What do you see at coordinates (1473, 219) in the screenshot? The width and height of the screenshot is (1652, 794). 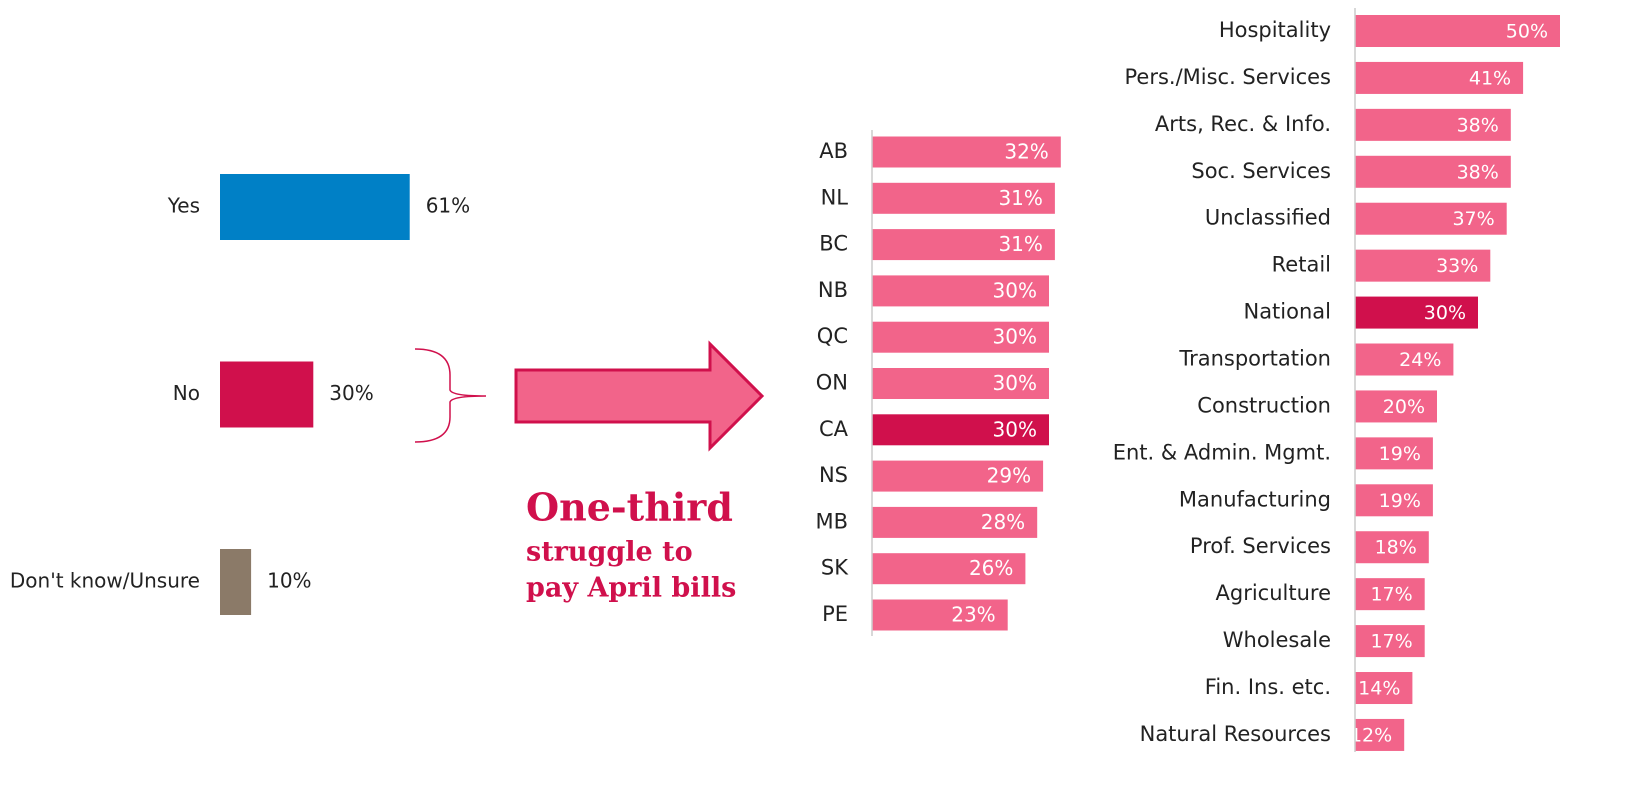 I see `value-label: 37%` at bounding box center [1473, 219].